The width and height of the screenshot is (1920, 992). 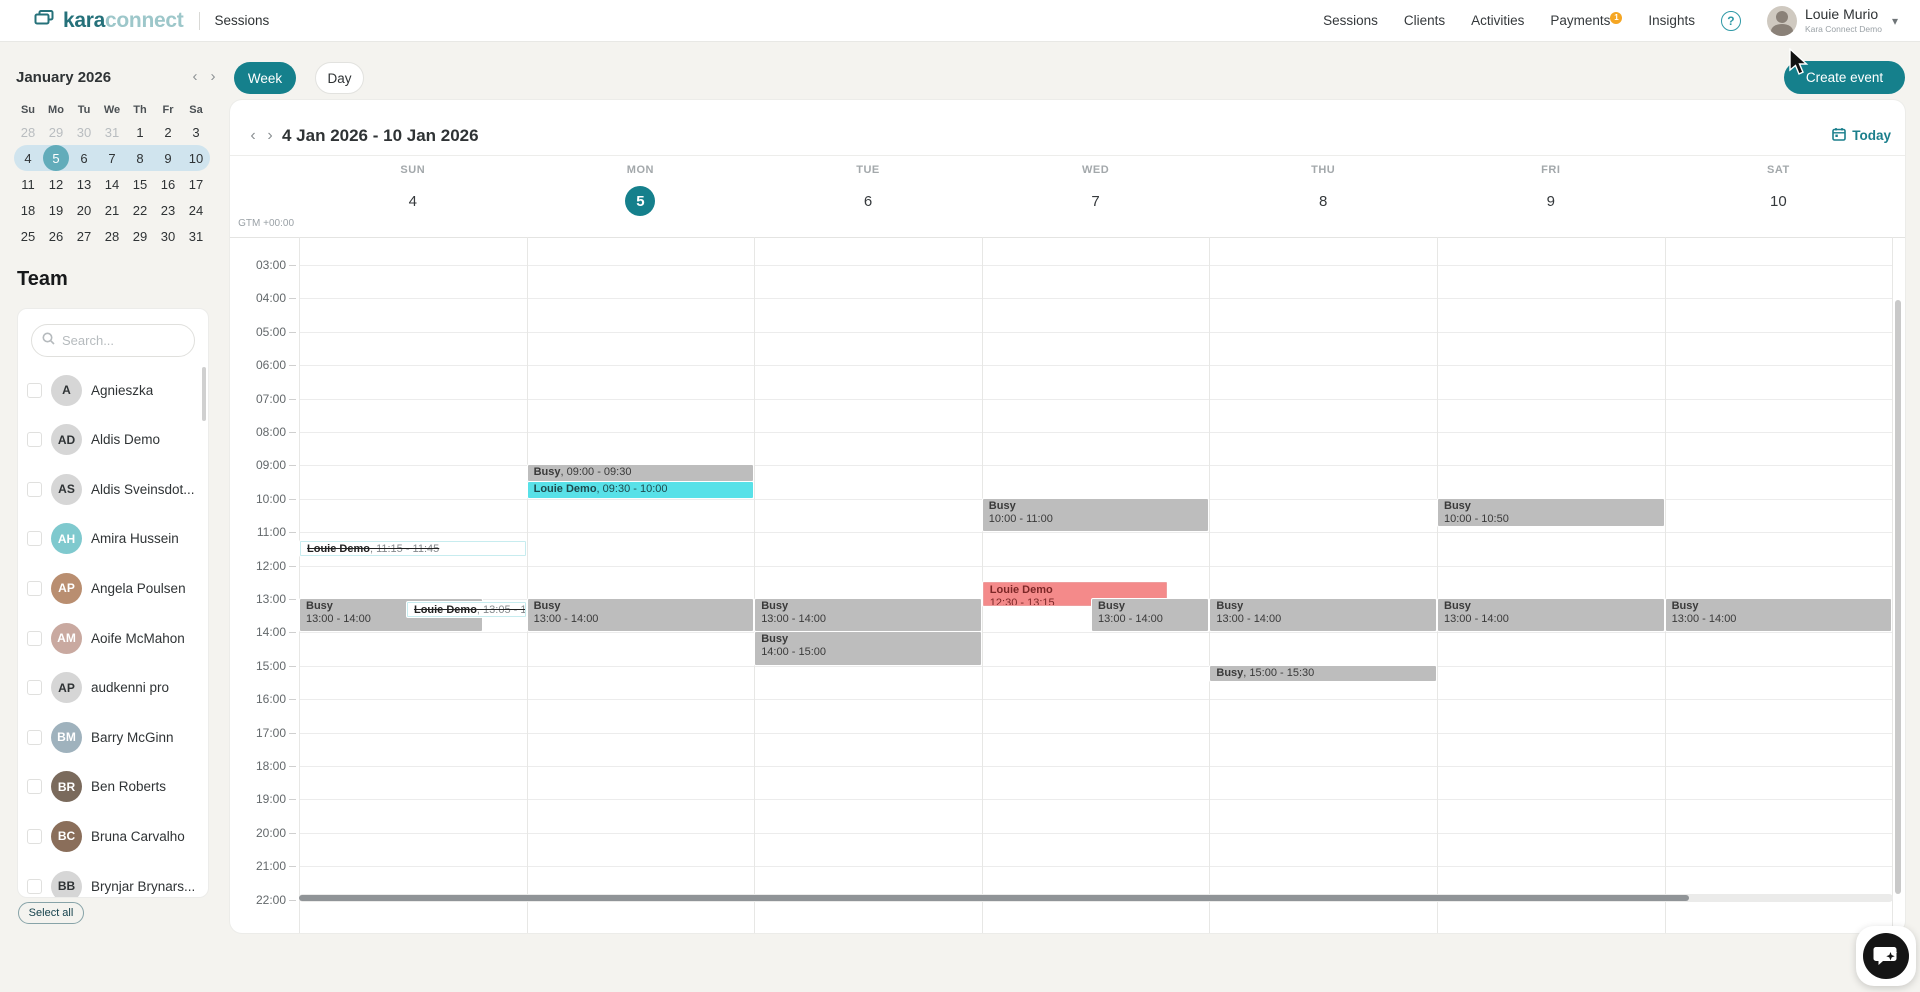 I want to click on mini-calendar-day: 1, so click(x=140, y=132).